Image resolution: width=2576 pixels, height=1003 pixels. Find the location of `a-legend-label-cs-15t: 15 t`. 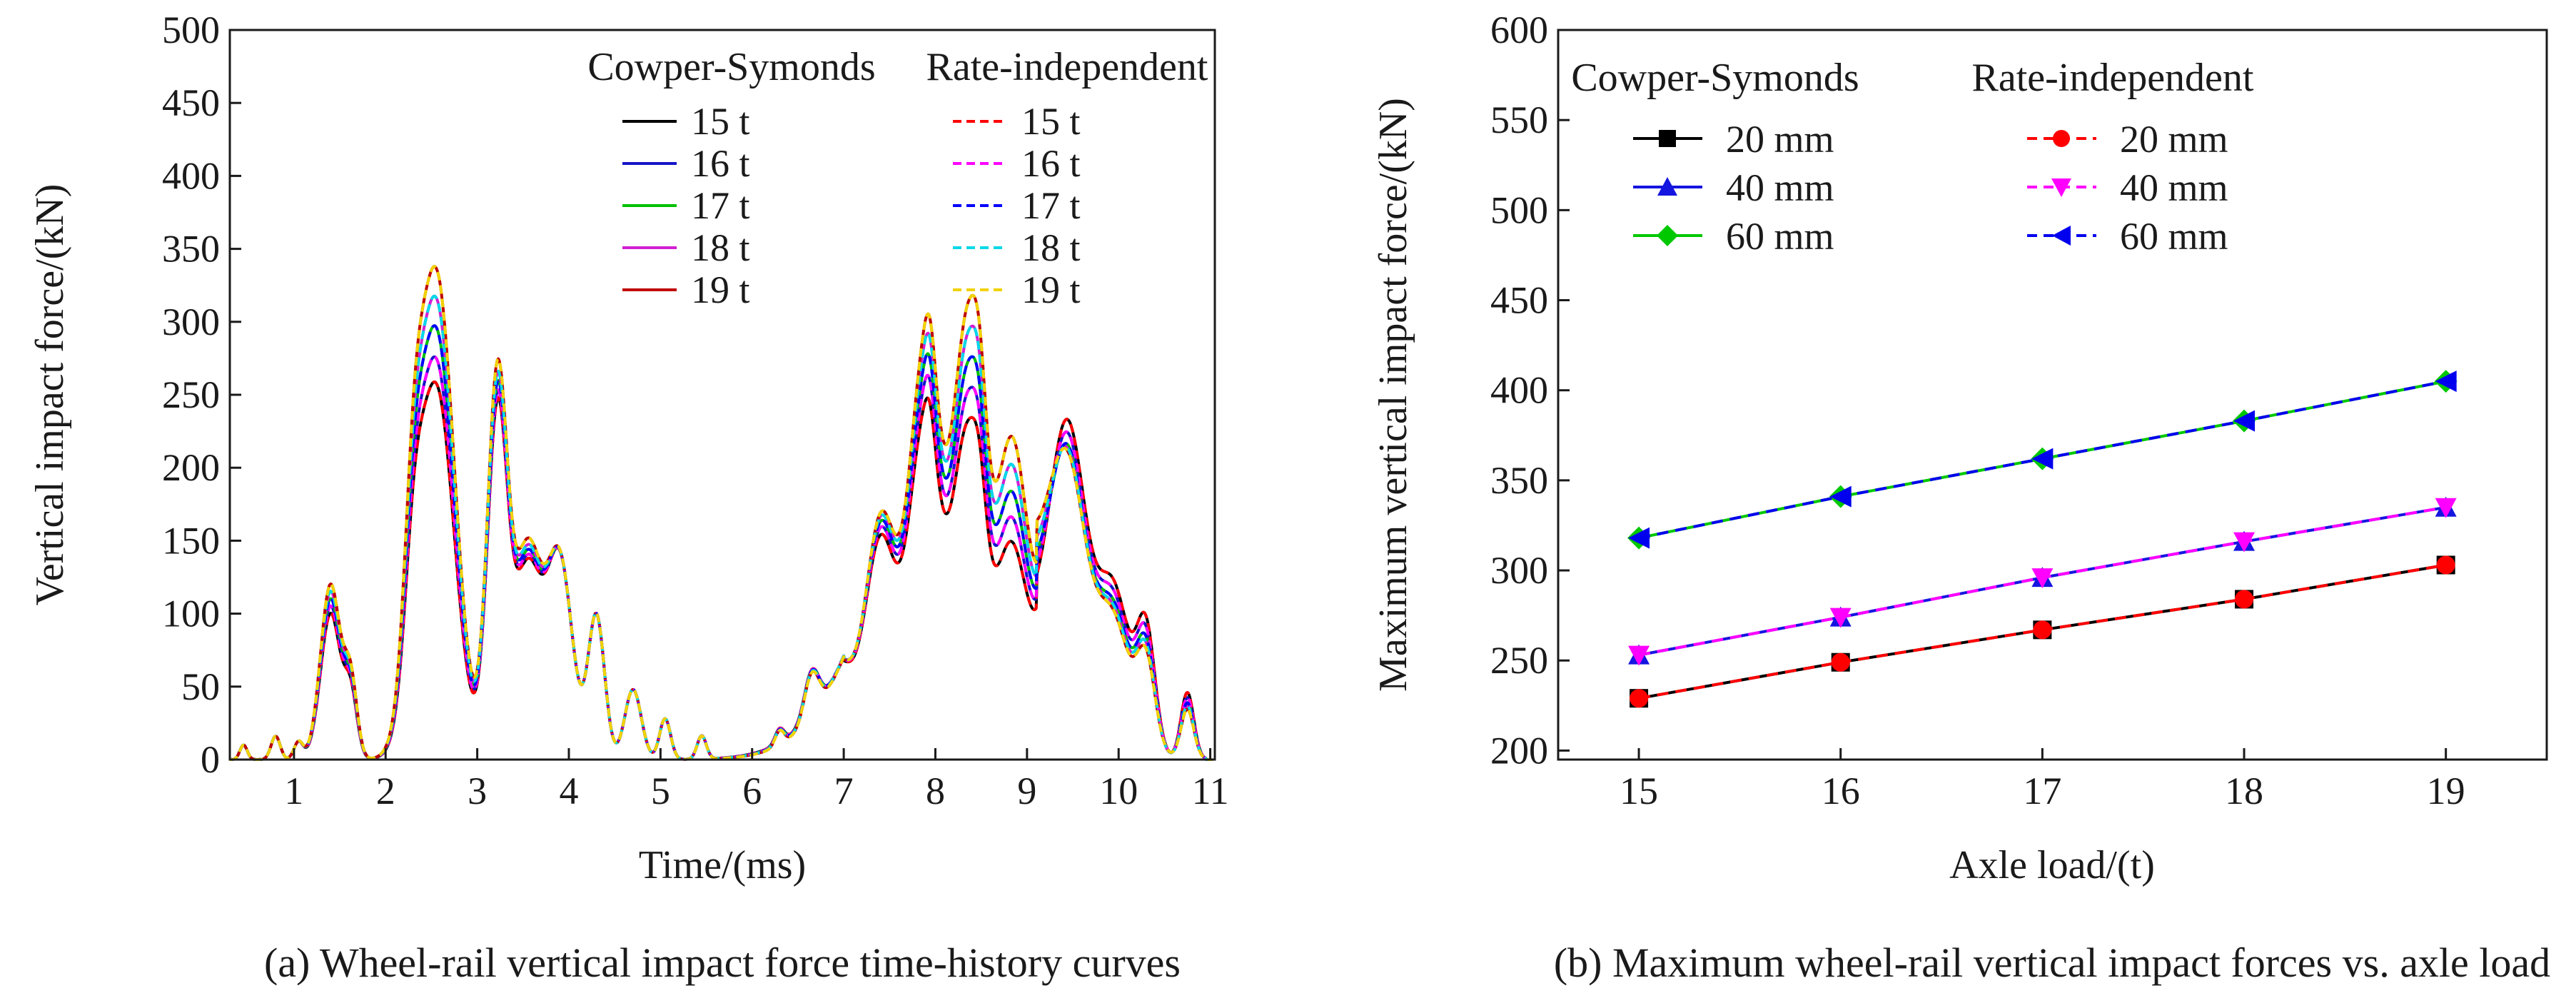

a-legend-label-cs-15t: 15 t is located at coordinates (720, 122).